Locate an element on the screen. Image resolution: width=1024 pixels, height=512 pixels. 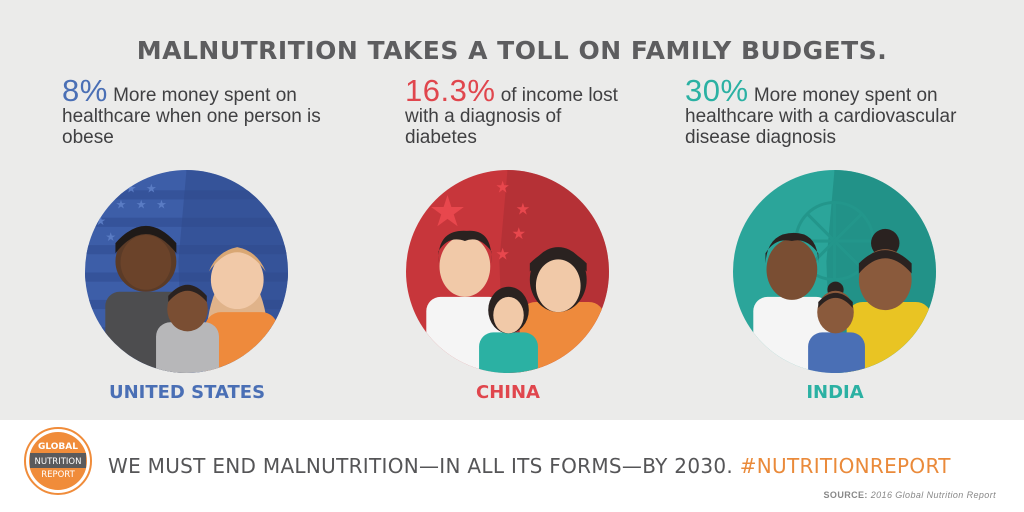
stat-percent: 16.3% is located at coordinates (450, 90).